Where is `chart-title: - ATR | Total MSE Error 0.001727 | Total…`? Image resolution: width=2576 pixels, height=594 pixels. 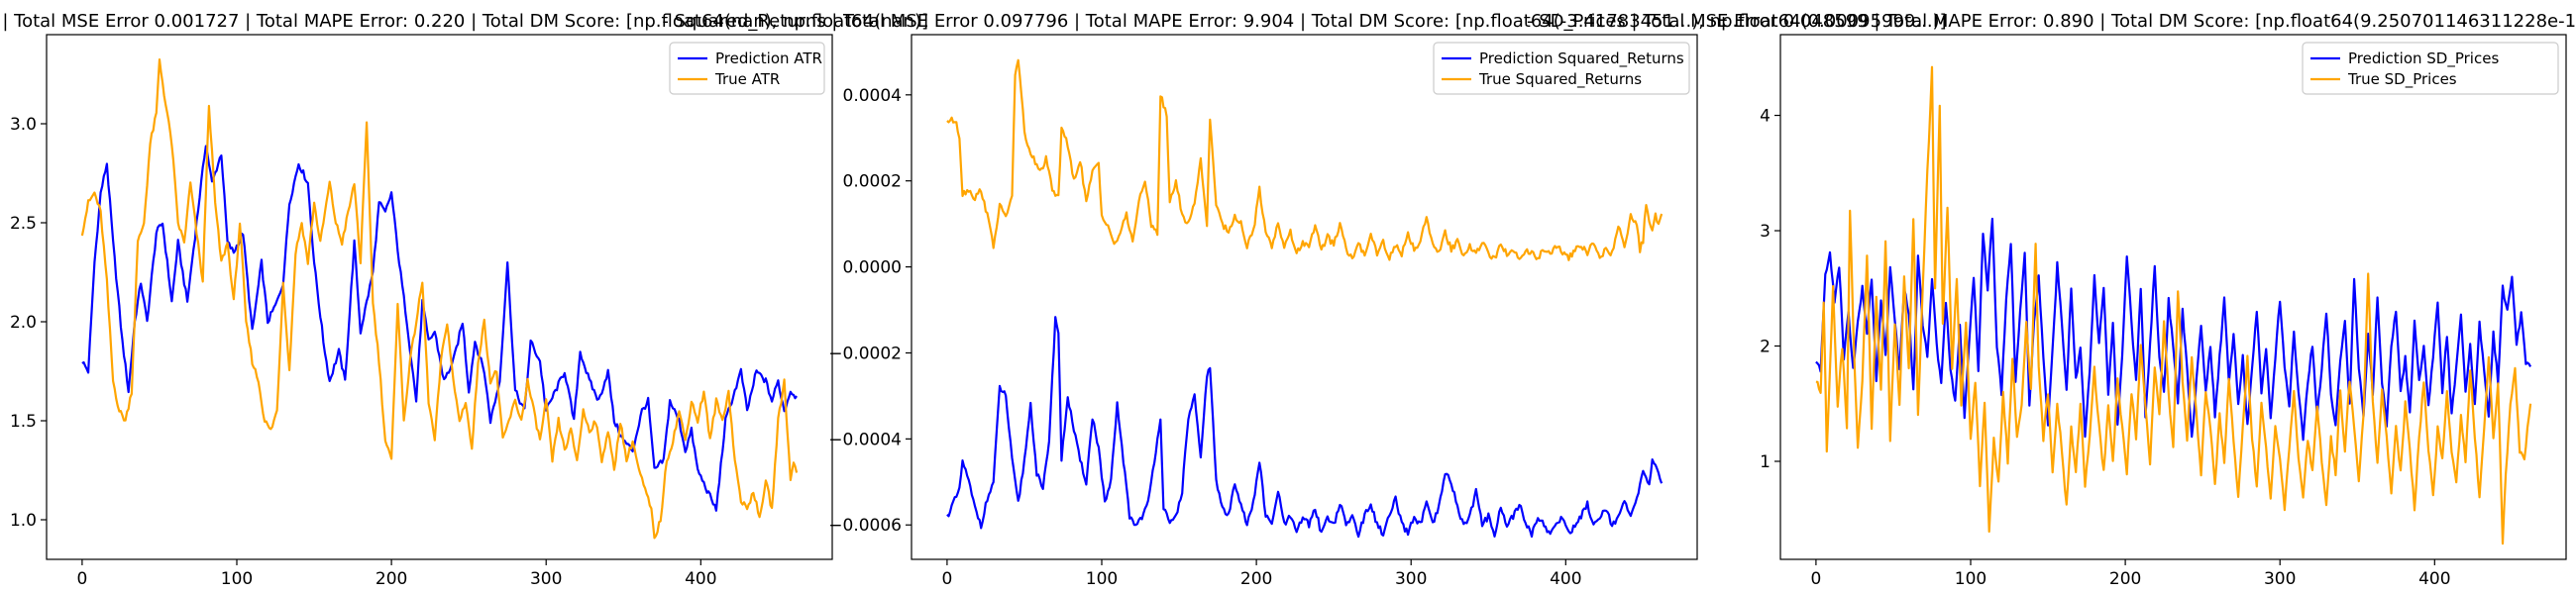 chart-title: - ATR | Total MSE Error 0.001727 | Total… is located at coordinates (464, 22).